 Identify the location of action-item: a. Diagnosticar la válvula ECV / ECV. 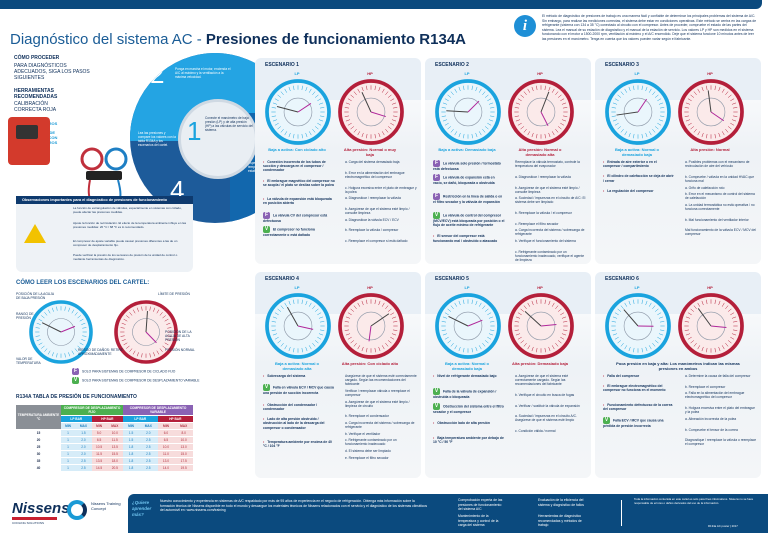
(372, 219).